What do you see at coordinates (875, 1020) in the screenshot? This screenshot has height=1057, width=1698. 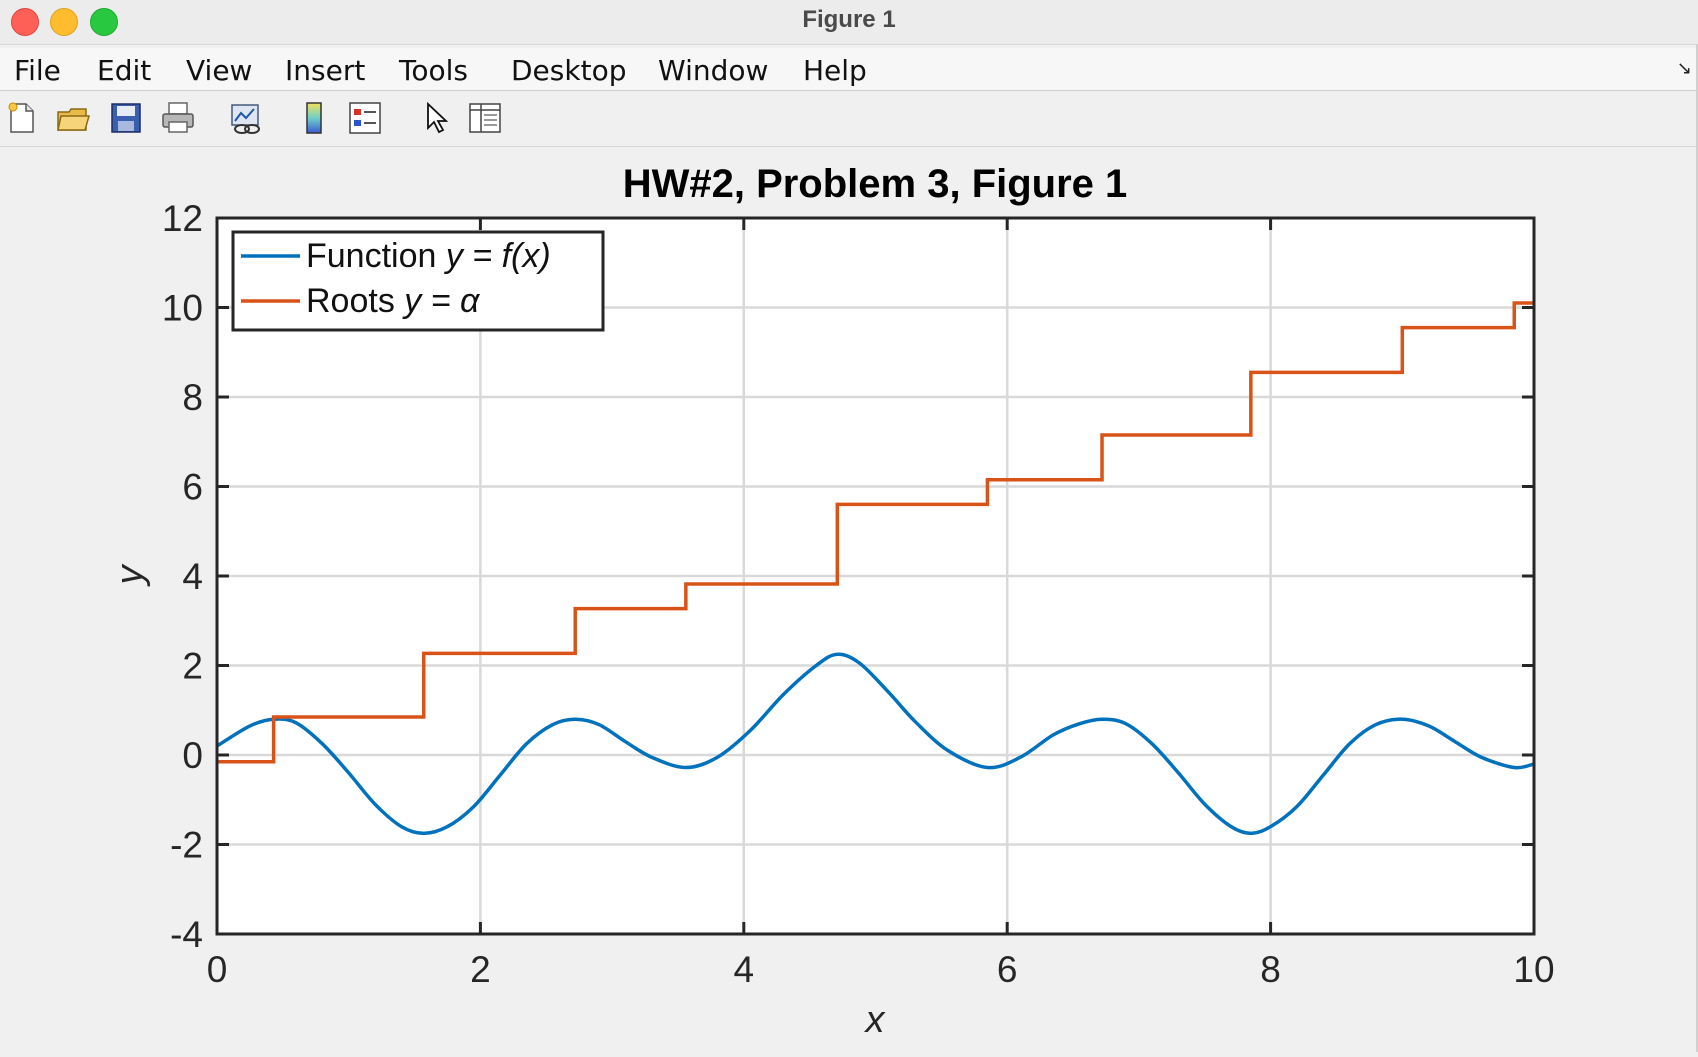 I see `x-axis-label: x` at bounding box center [875, 1020].